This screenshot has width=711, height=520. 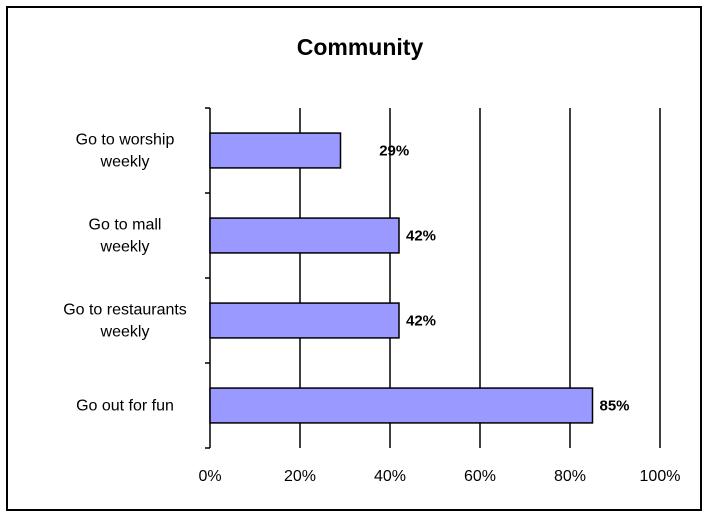 I want to click on category-label-line: Go to worship, so click(x=125, y=140).